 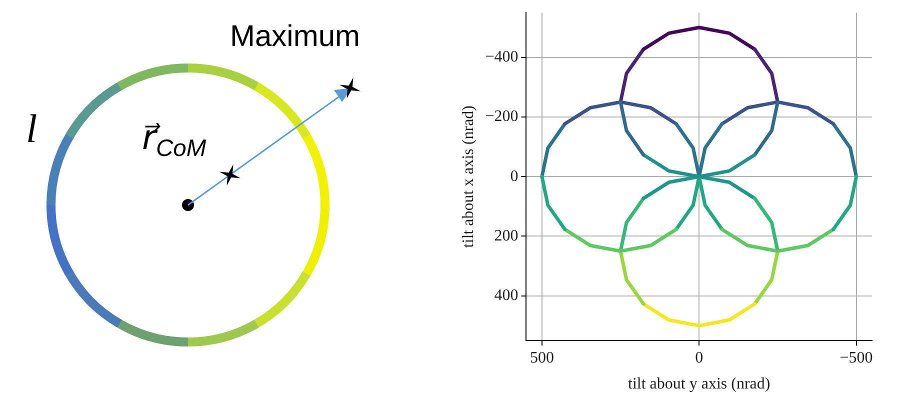 I want to click on text: r⃗$_{CoM}$, so click(x=174, y=141).